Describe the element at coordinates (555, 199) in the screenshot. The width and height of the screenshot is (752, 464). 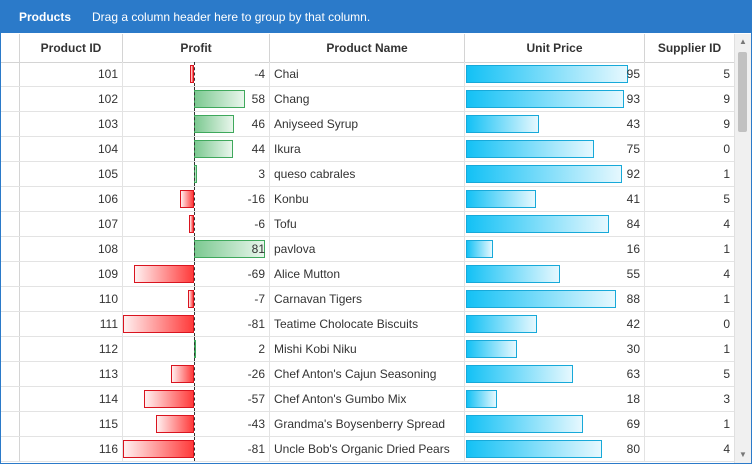
I see `cell-unit-price: 41` at that location.